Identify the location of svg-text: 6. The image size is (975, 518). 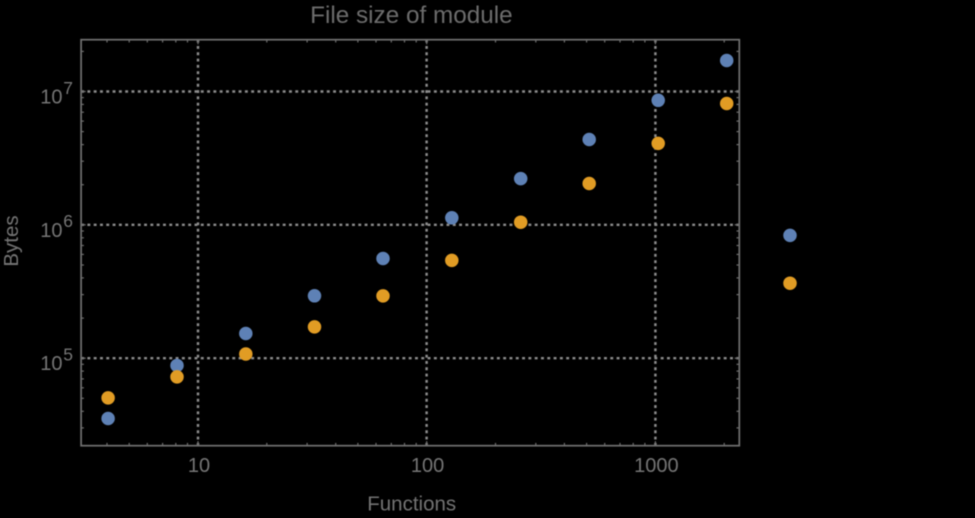
(68, 221).